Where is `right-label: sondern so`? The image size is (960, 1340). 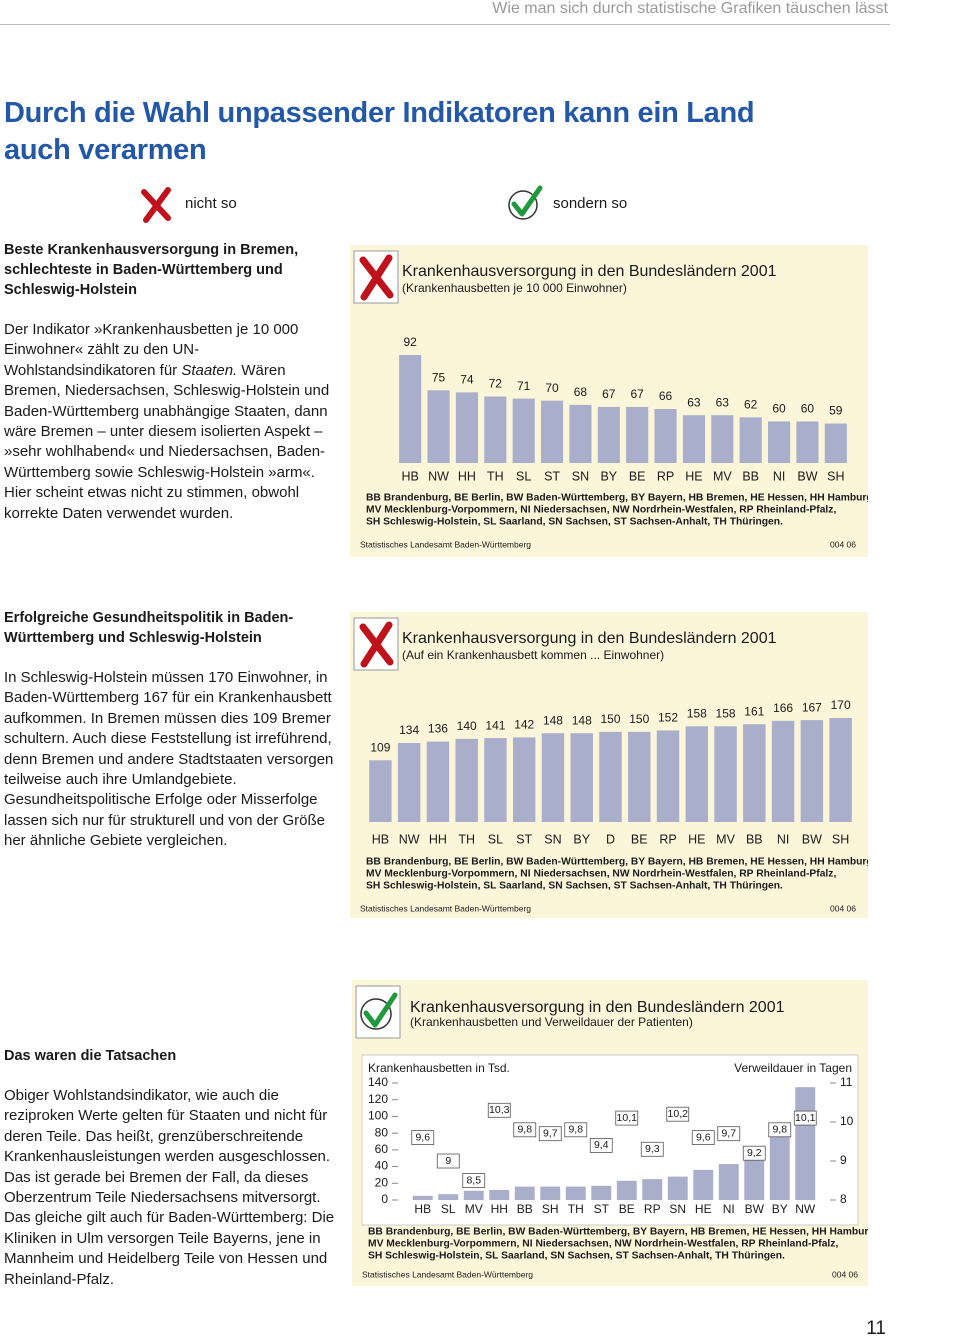
right-label: sondern so is located at coordinates (590, 203).